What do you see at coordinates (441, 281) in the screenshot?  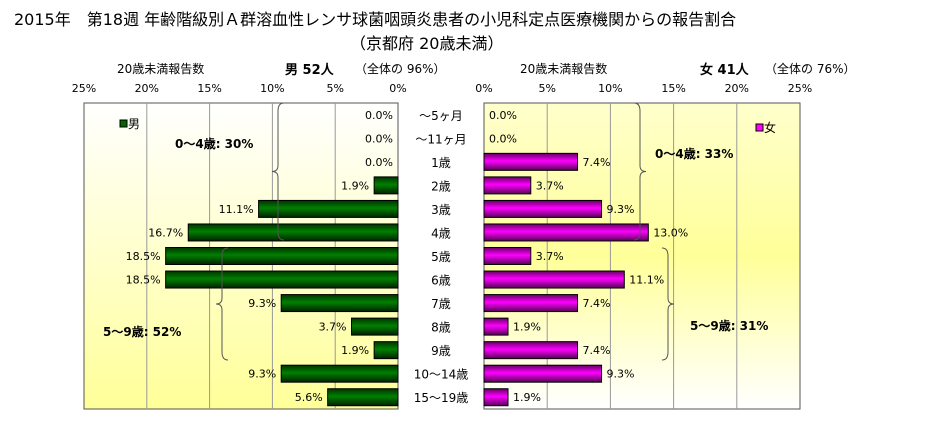 I see `category-label: 6歳` at bounding box center [441, 281].